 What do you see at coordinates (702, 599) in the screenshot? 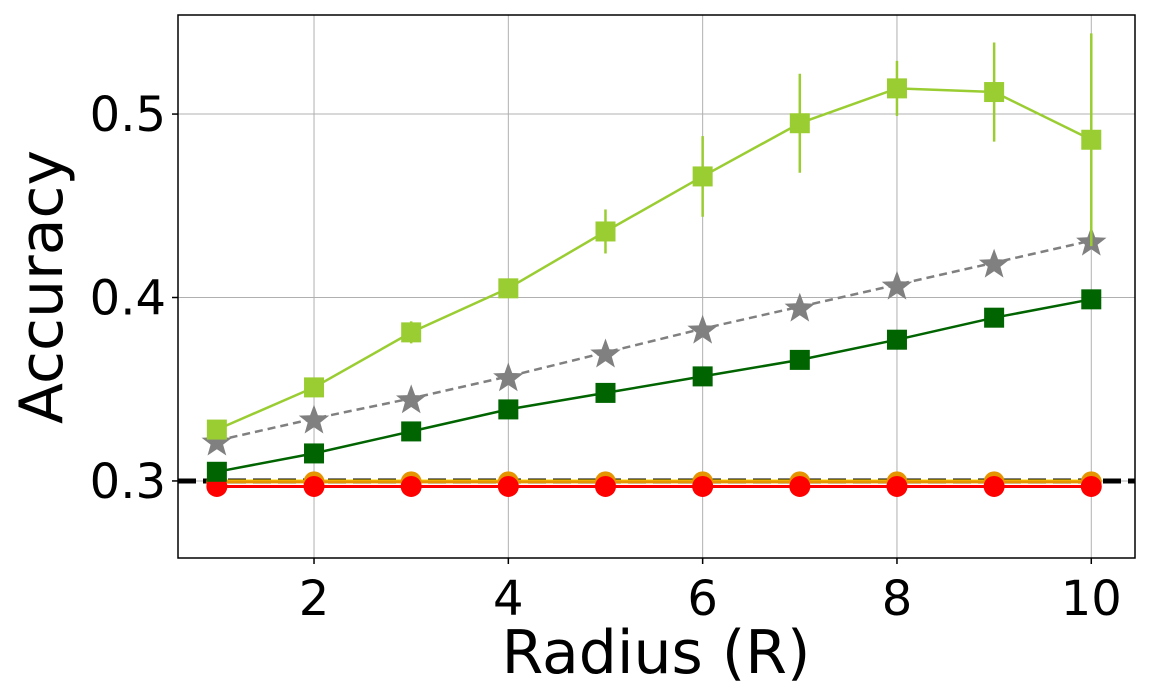
I see `x-tick-label: 6` at bounding box center [702, 599].